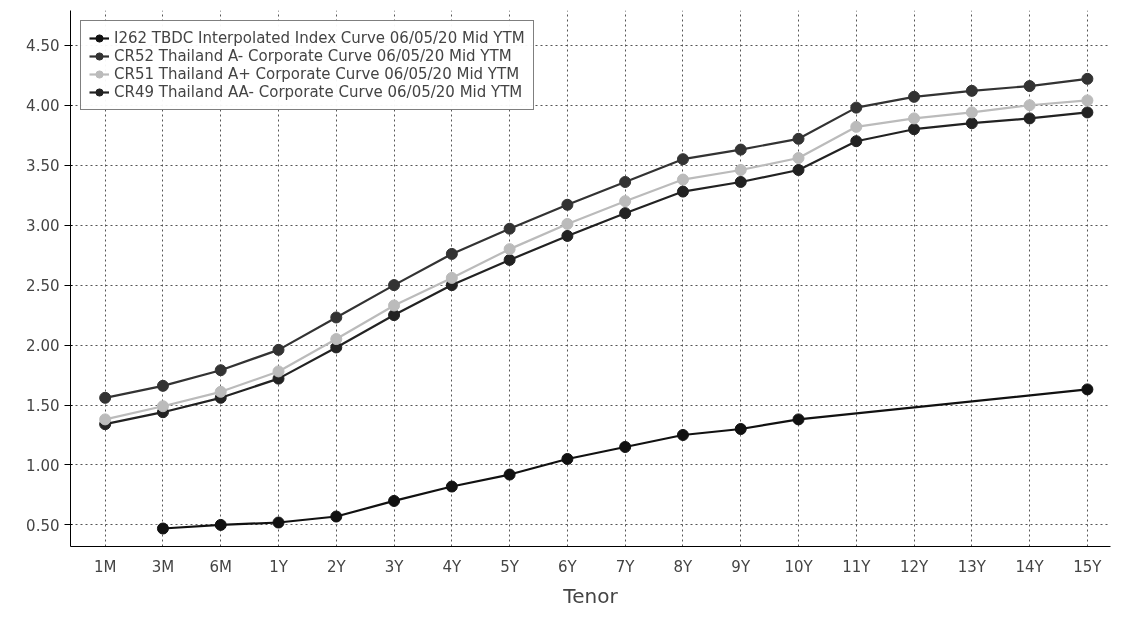 The height and width of the screenshot is (620, 1140). I want to click on legend-label: CR52 Thailand A- Corporate Curve 06/05/20 Mid YTM, so click(313, 56).